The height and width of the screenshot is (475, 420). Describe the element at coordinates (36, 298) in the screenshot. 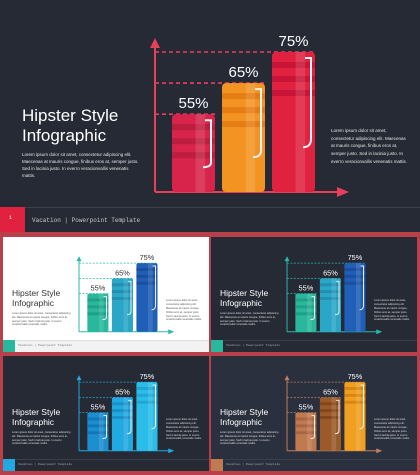

I see `thumbnail-title: Hipster Style Infographic` at that location.